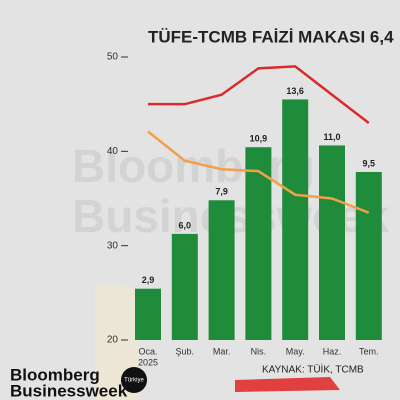 This screenshot has height=400, width=400. I want to click on x-tick-label: Oca., so click(147, 351).